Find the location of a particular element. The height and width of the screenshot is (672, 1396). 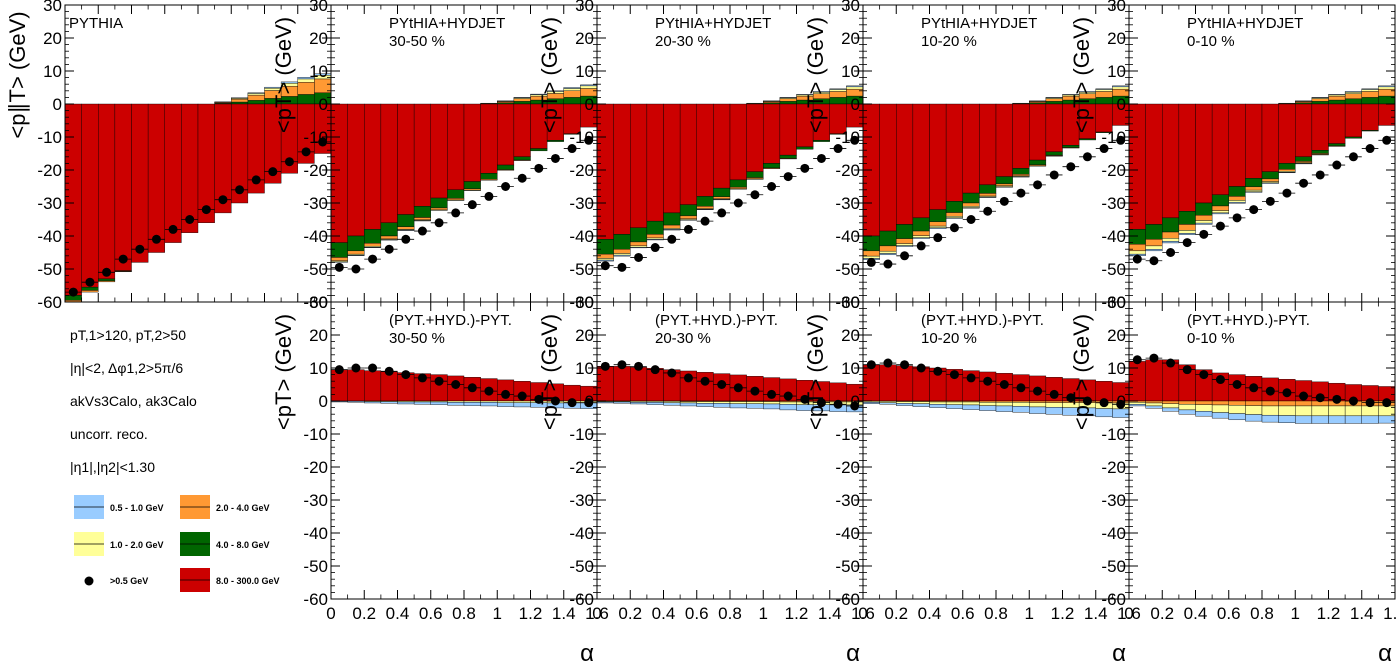

y-tick-label: -30 is located at coordinates (581, 203).